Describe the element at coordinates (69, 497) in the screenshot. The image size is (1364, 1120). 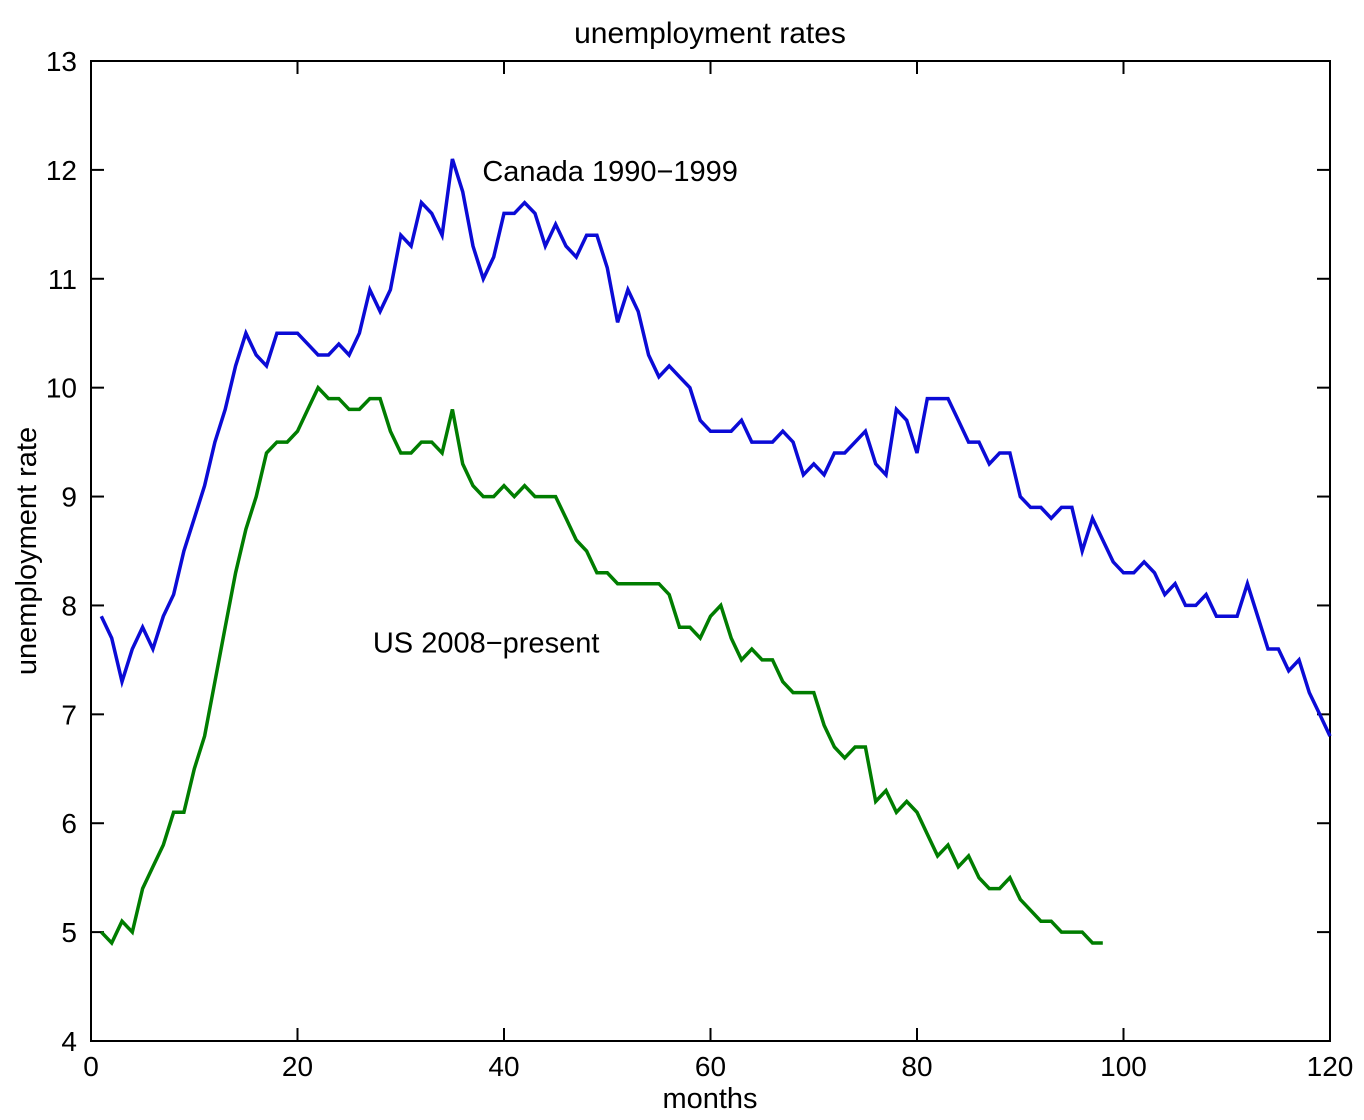
I see `y-tick-label: 9` at that location.